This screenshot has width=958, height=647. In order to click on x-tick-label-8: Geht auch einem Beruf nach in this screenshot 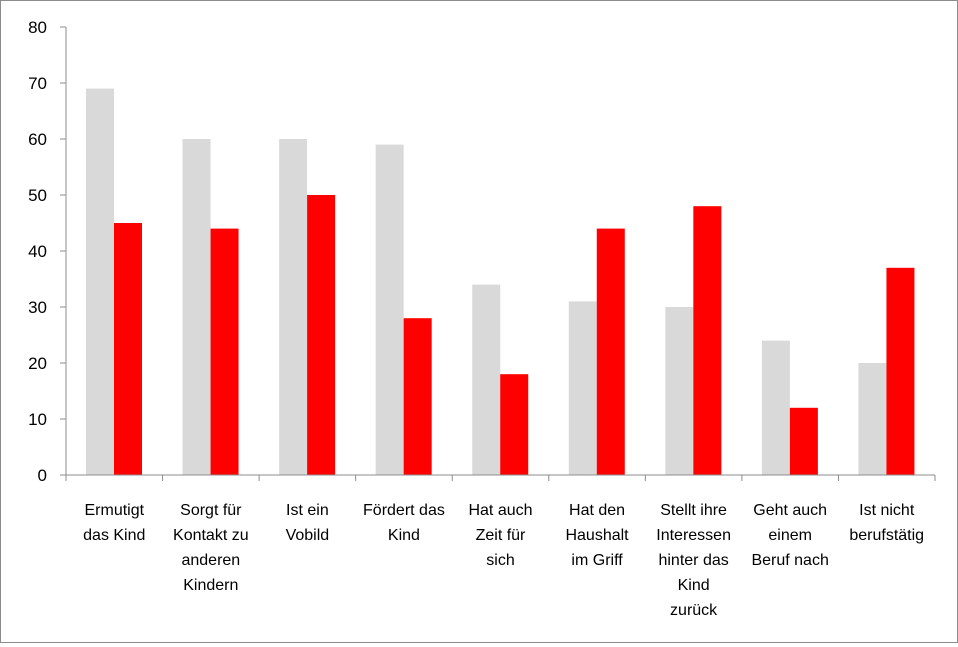, I will do `click(789, 535)`.